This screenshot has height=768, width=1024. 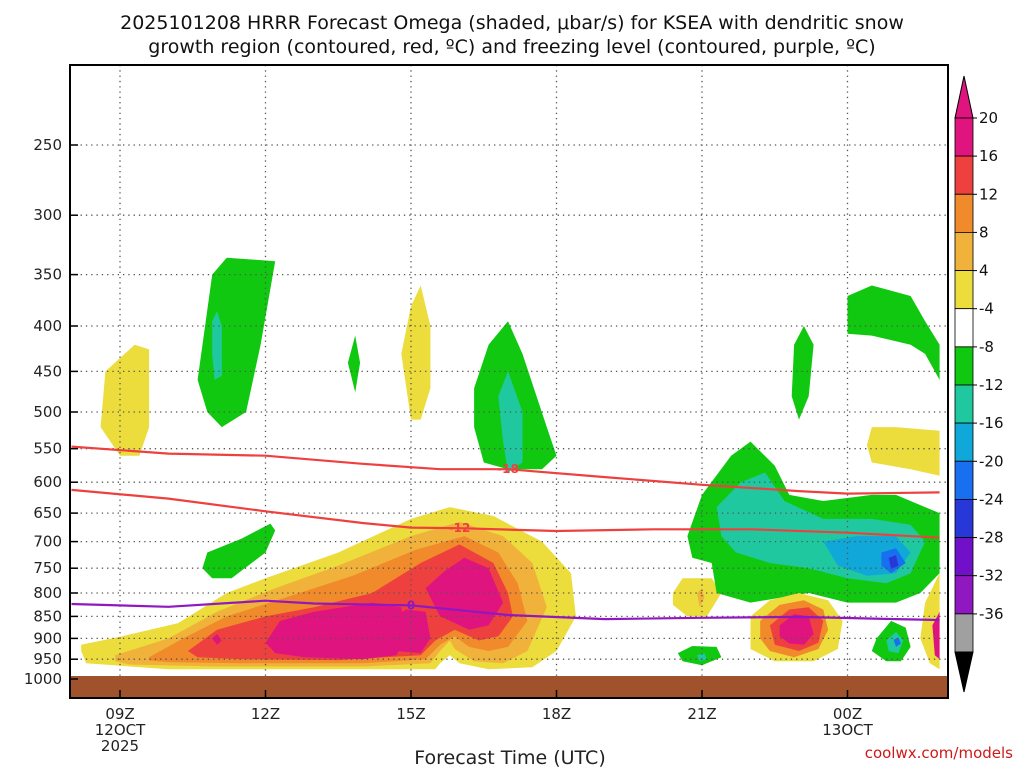 What do you see at coordinates (510, 422) in the screenshot?
I see `shaded-region-descent-core-17z` at bounding box center [510, 422].